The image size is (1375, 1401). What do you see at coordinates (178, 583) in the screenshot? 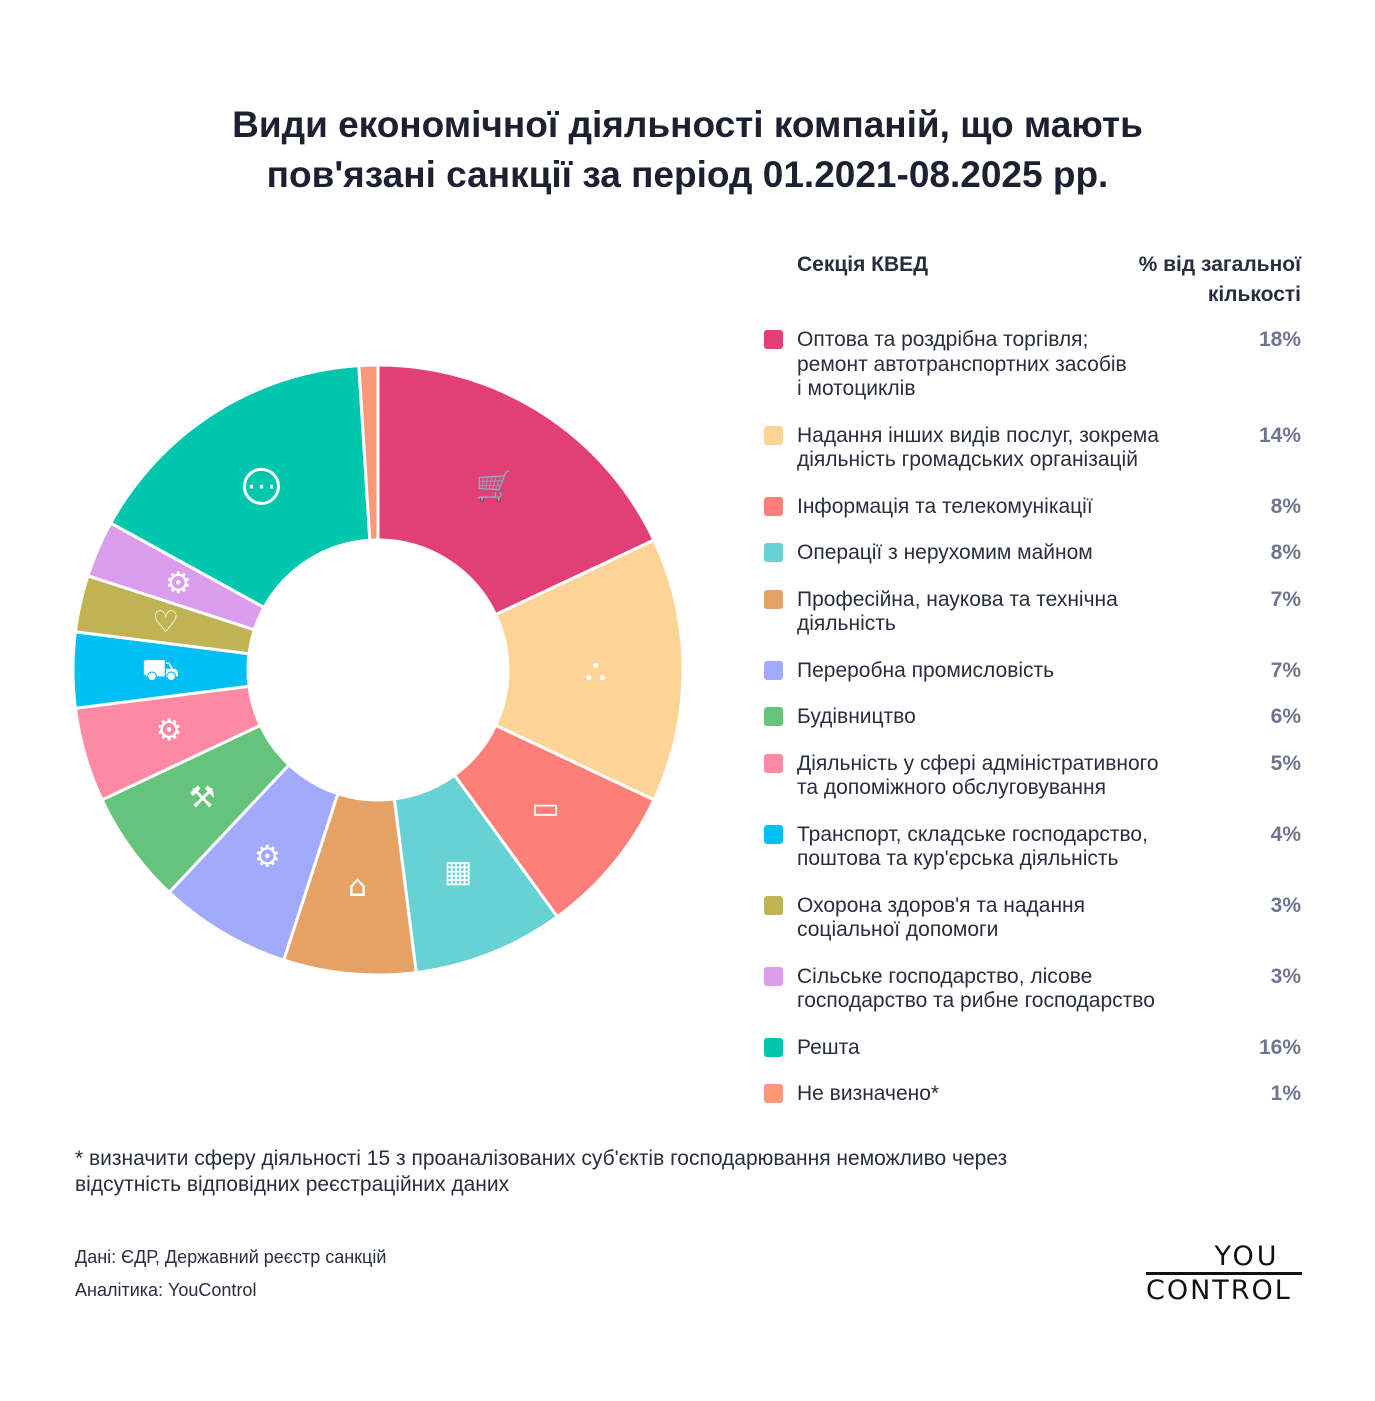
I see `tractor-icon: ⚙` at bounding box center [178, 583].